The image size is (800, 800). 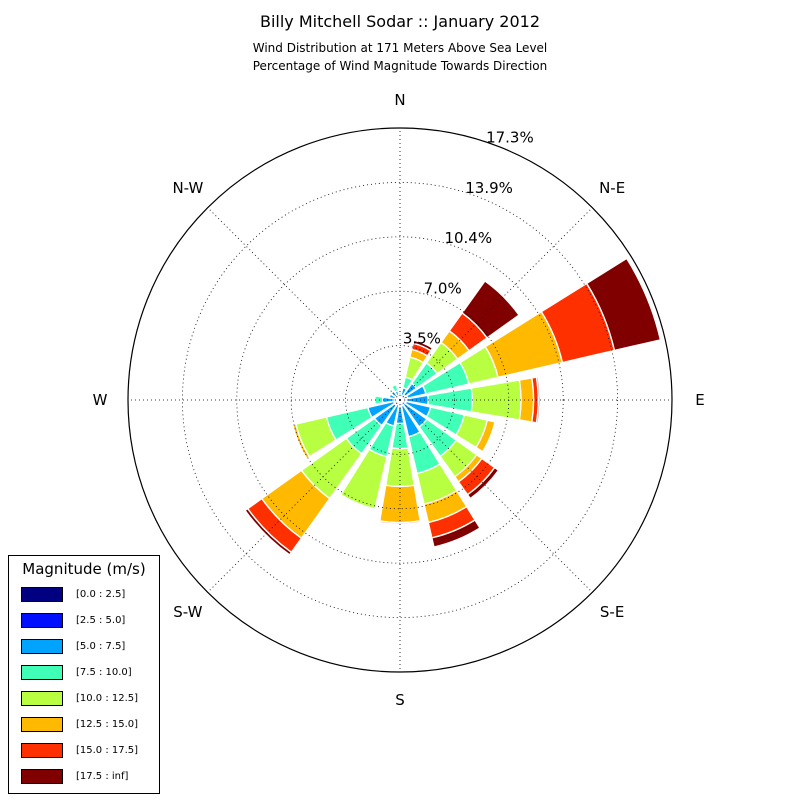 I want to click on direction-label-e: E, so click(x=699, y=400).